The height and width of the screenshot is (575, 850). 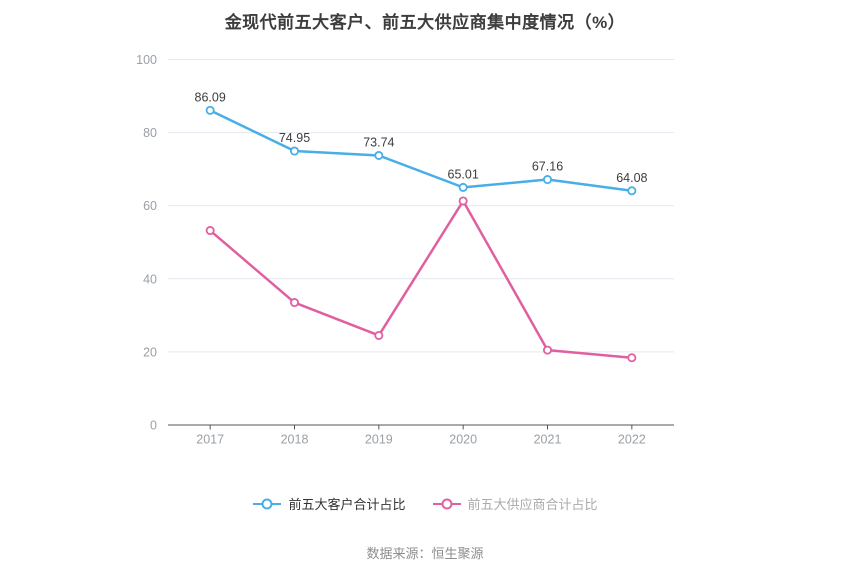 What do you see at coordinates (425, 503) in the screenshot?
I see `legend: 前五大客户合计占比 前五大供应商合计占比` at bounding box center [425, 503].